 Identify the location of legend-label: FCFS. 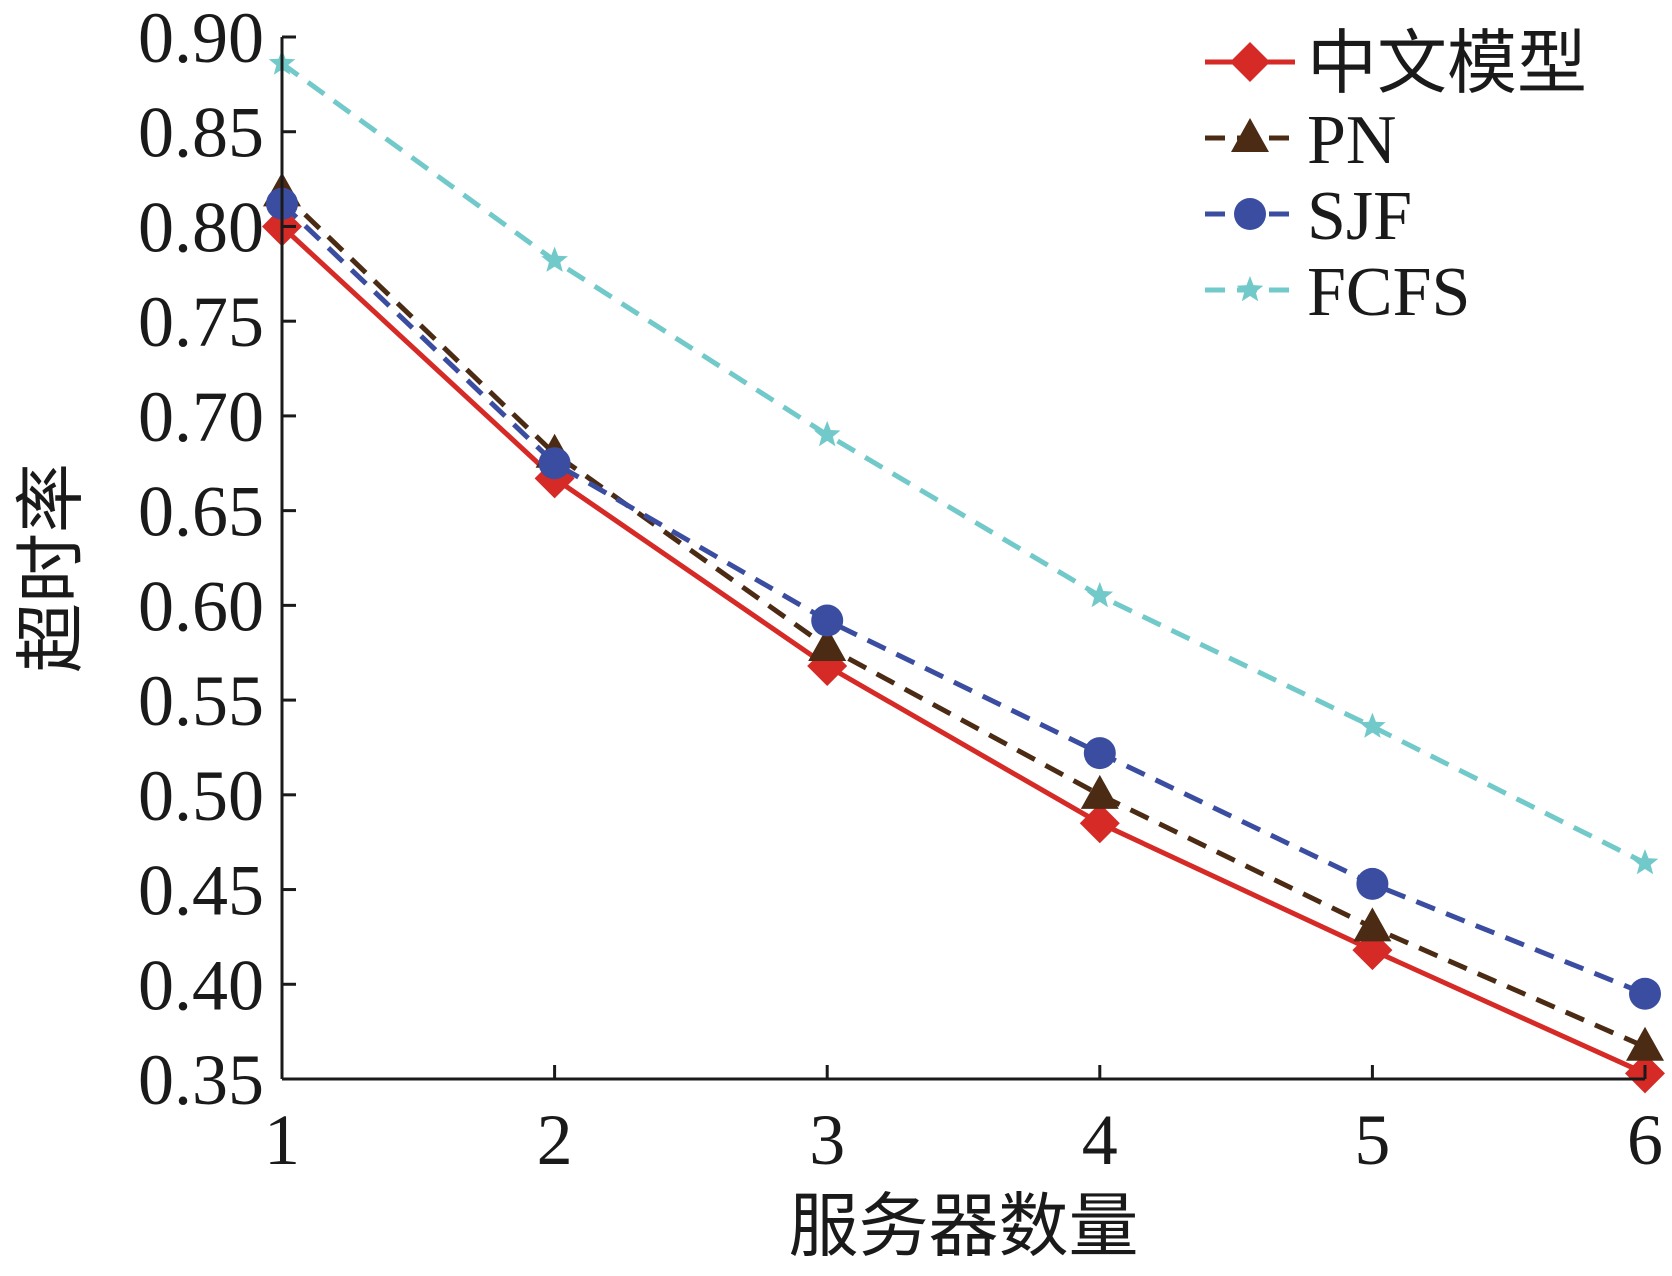
(1388, 292).